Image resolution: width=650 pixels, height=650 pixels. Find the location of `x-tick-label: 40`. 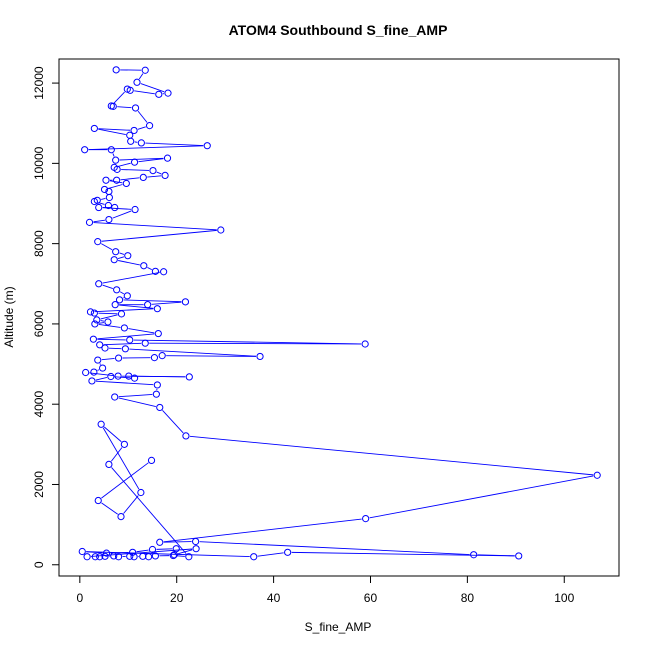

x-tick-label: 40 is located at coordinates (274, 598).